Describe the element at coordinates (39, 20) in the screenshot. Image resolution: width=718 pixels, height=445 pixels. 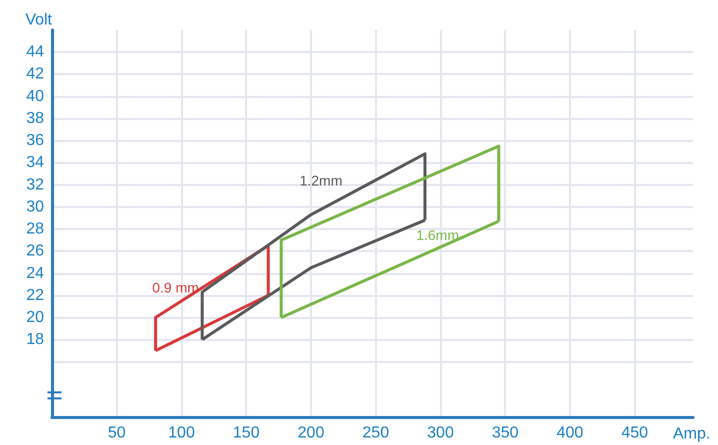
I see `y-axis-title: Volt` at that location.